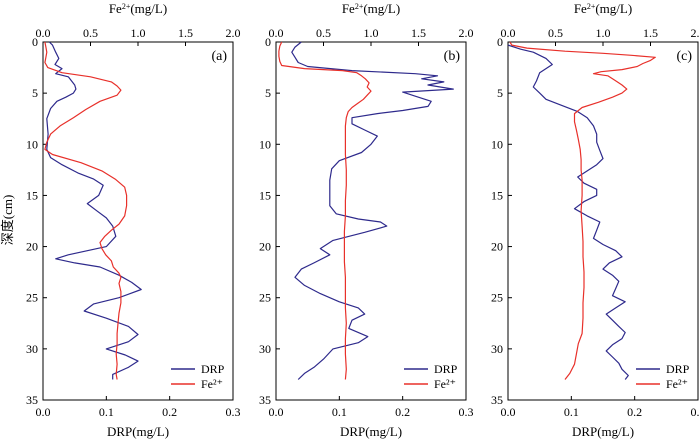  What do you see at coordinates (219, 56) in the screenshot?
I see `panel-label: (a)` at bounding box center [219, 56].